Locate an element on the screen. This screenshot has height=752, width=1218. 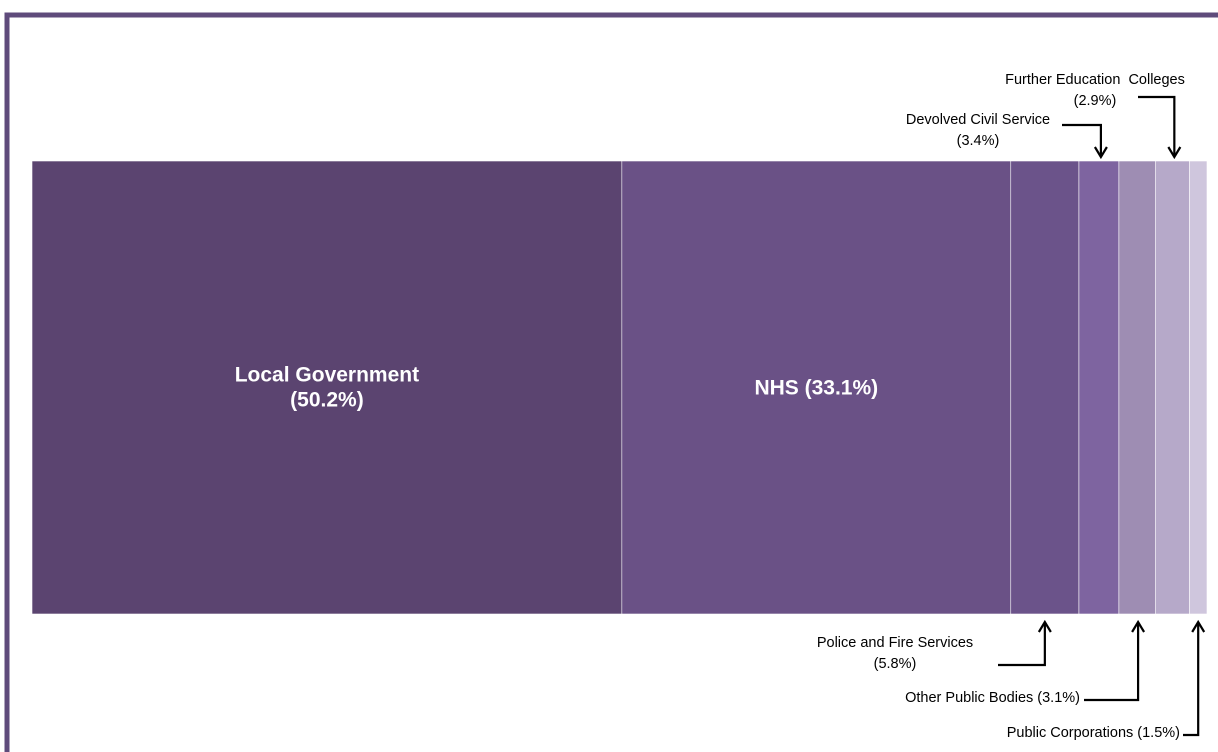
bar-segment-further-education-colleges is located at coordinates (1172, 387).